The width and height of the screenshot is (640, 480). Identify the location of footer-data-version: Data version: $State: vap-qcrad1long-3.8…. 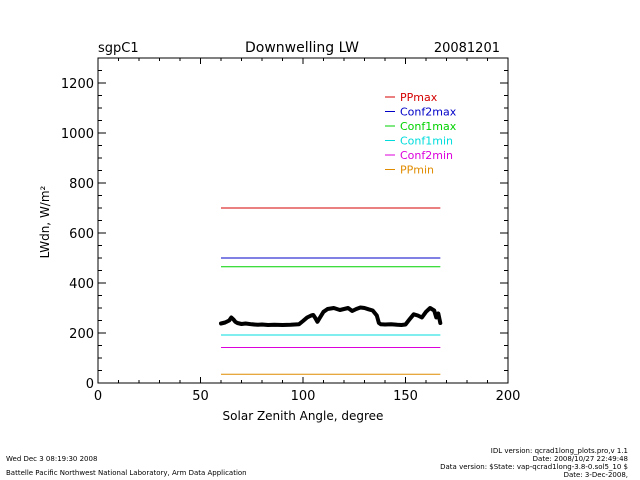
(534, 467).